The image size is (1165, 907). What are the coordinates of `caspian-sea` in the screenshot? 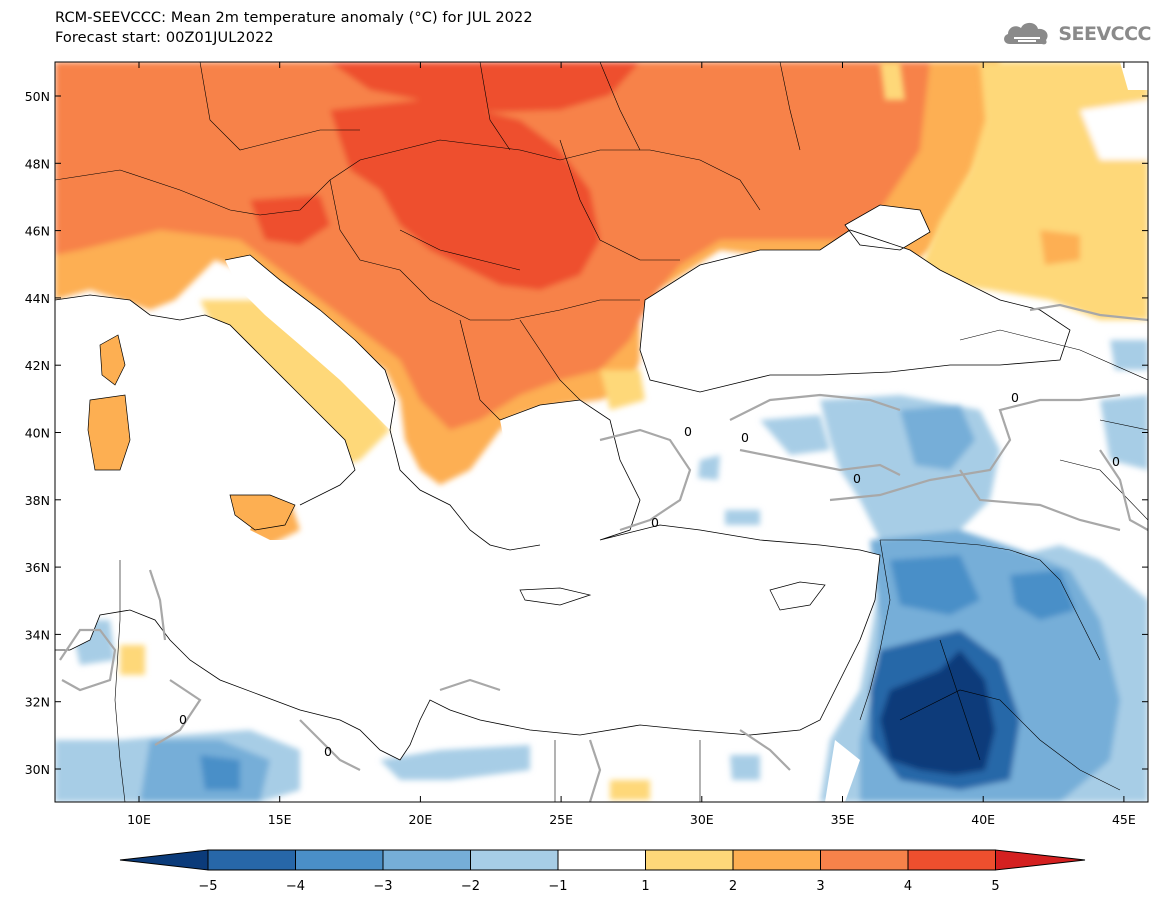 It's located at (1134, 76).